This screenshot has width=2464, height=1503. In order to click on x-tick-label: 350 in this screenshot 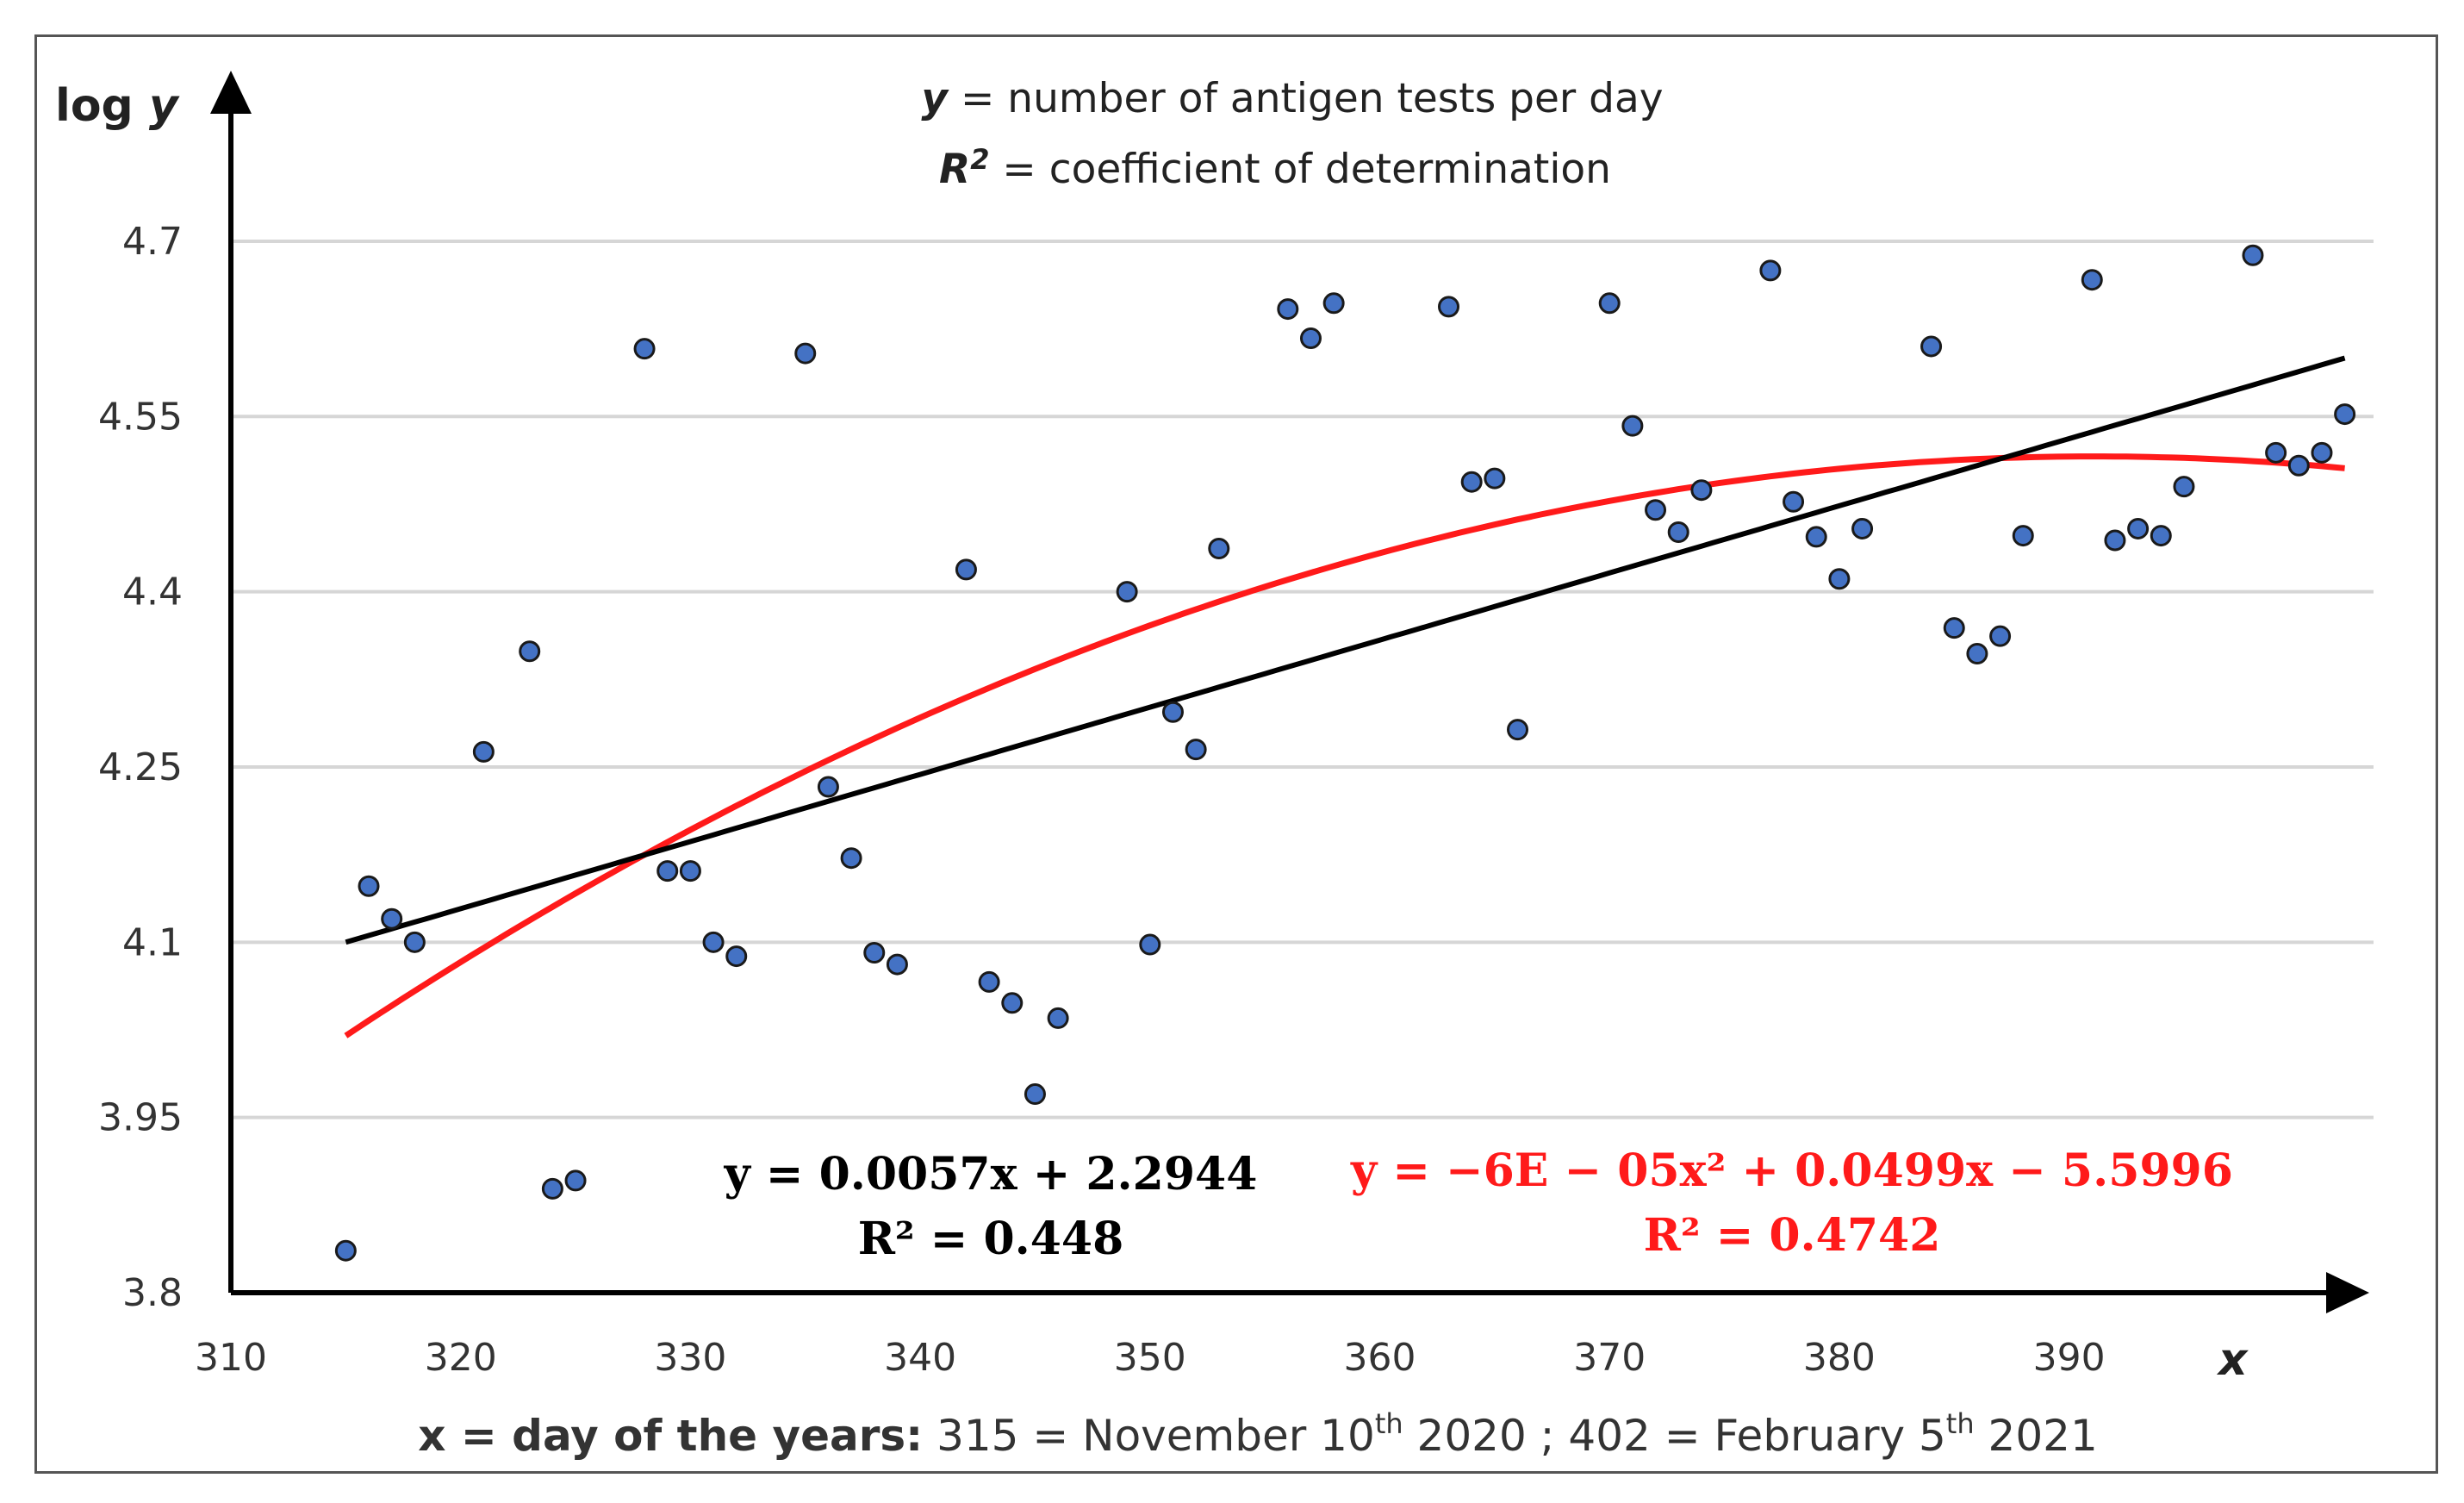, I will do `click(1150, 1358)`.